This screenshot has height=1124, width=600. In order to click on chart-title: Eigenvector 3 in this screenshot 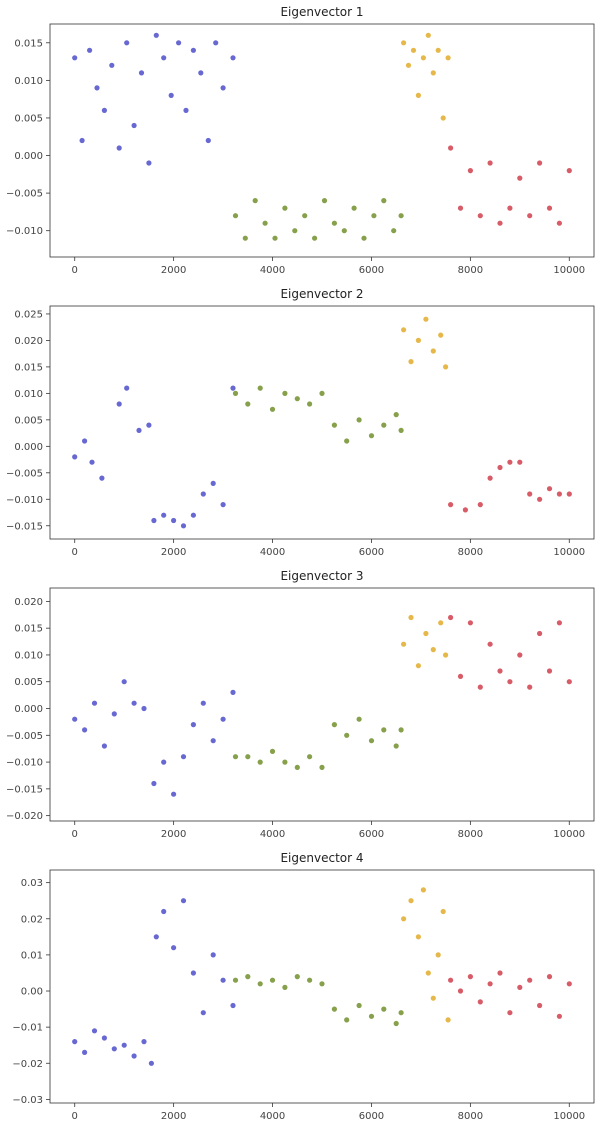, I will do `click(321, 576)`.